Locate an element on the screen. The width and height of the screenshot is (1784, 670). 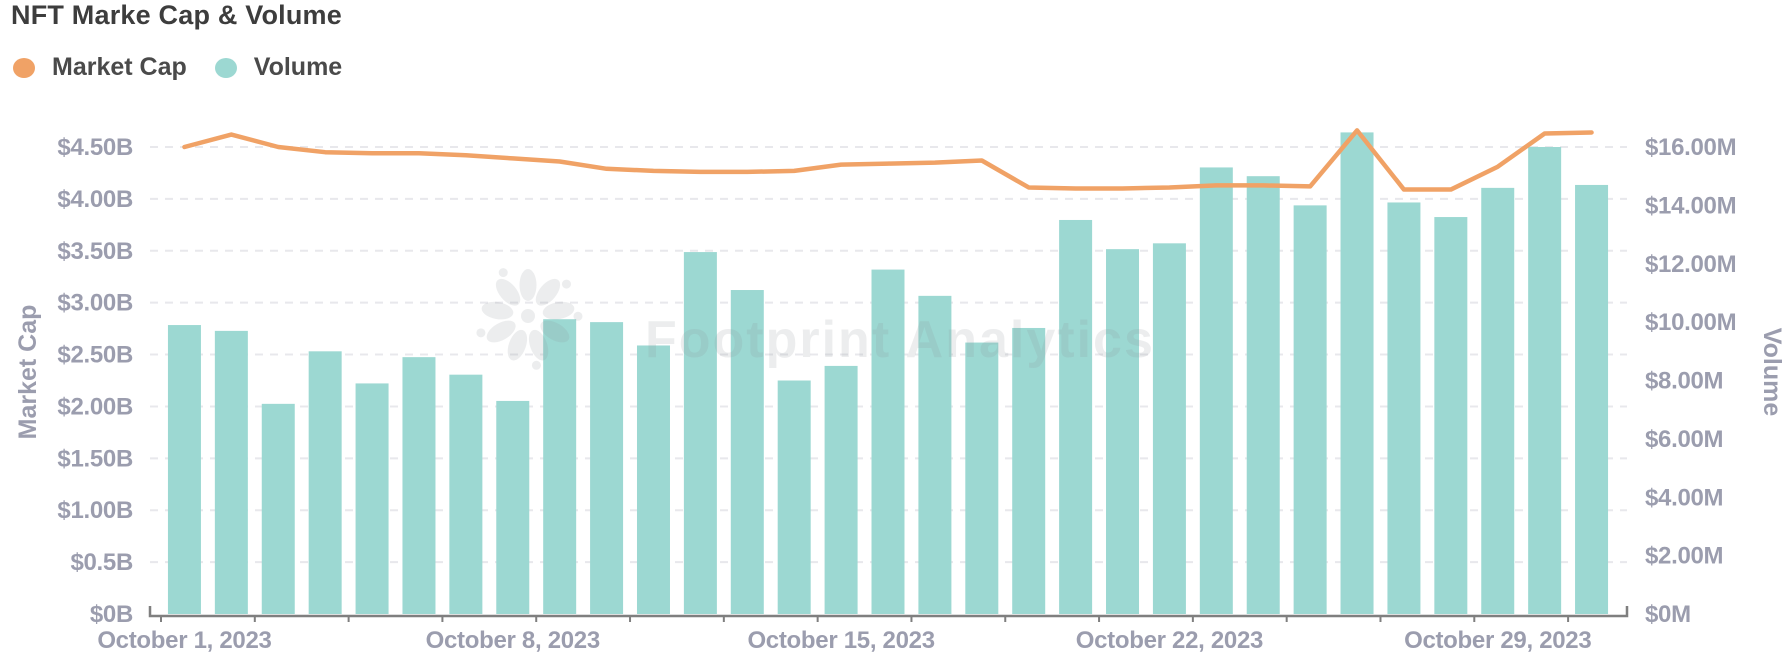
volume-legend-label: Volume is located at coordinates (298, 67).